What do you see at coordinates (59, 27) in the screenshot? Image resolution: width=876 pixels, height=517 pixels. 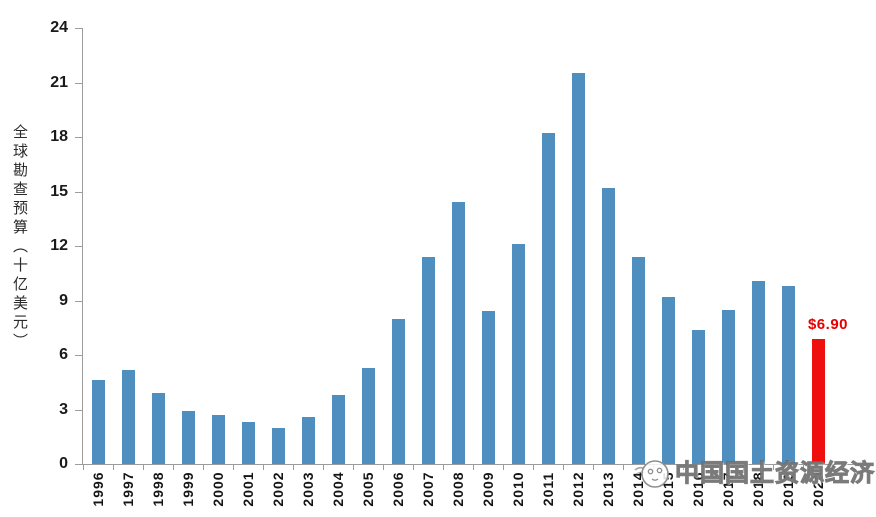 I see `y-tick-label: 24` at bounding box center [59, 27].